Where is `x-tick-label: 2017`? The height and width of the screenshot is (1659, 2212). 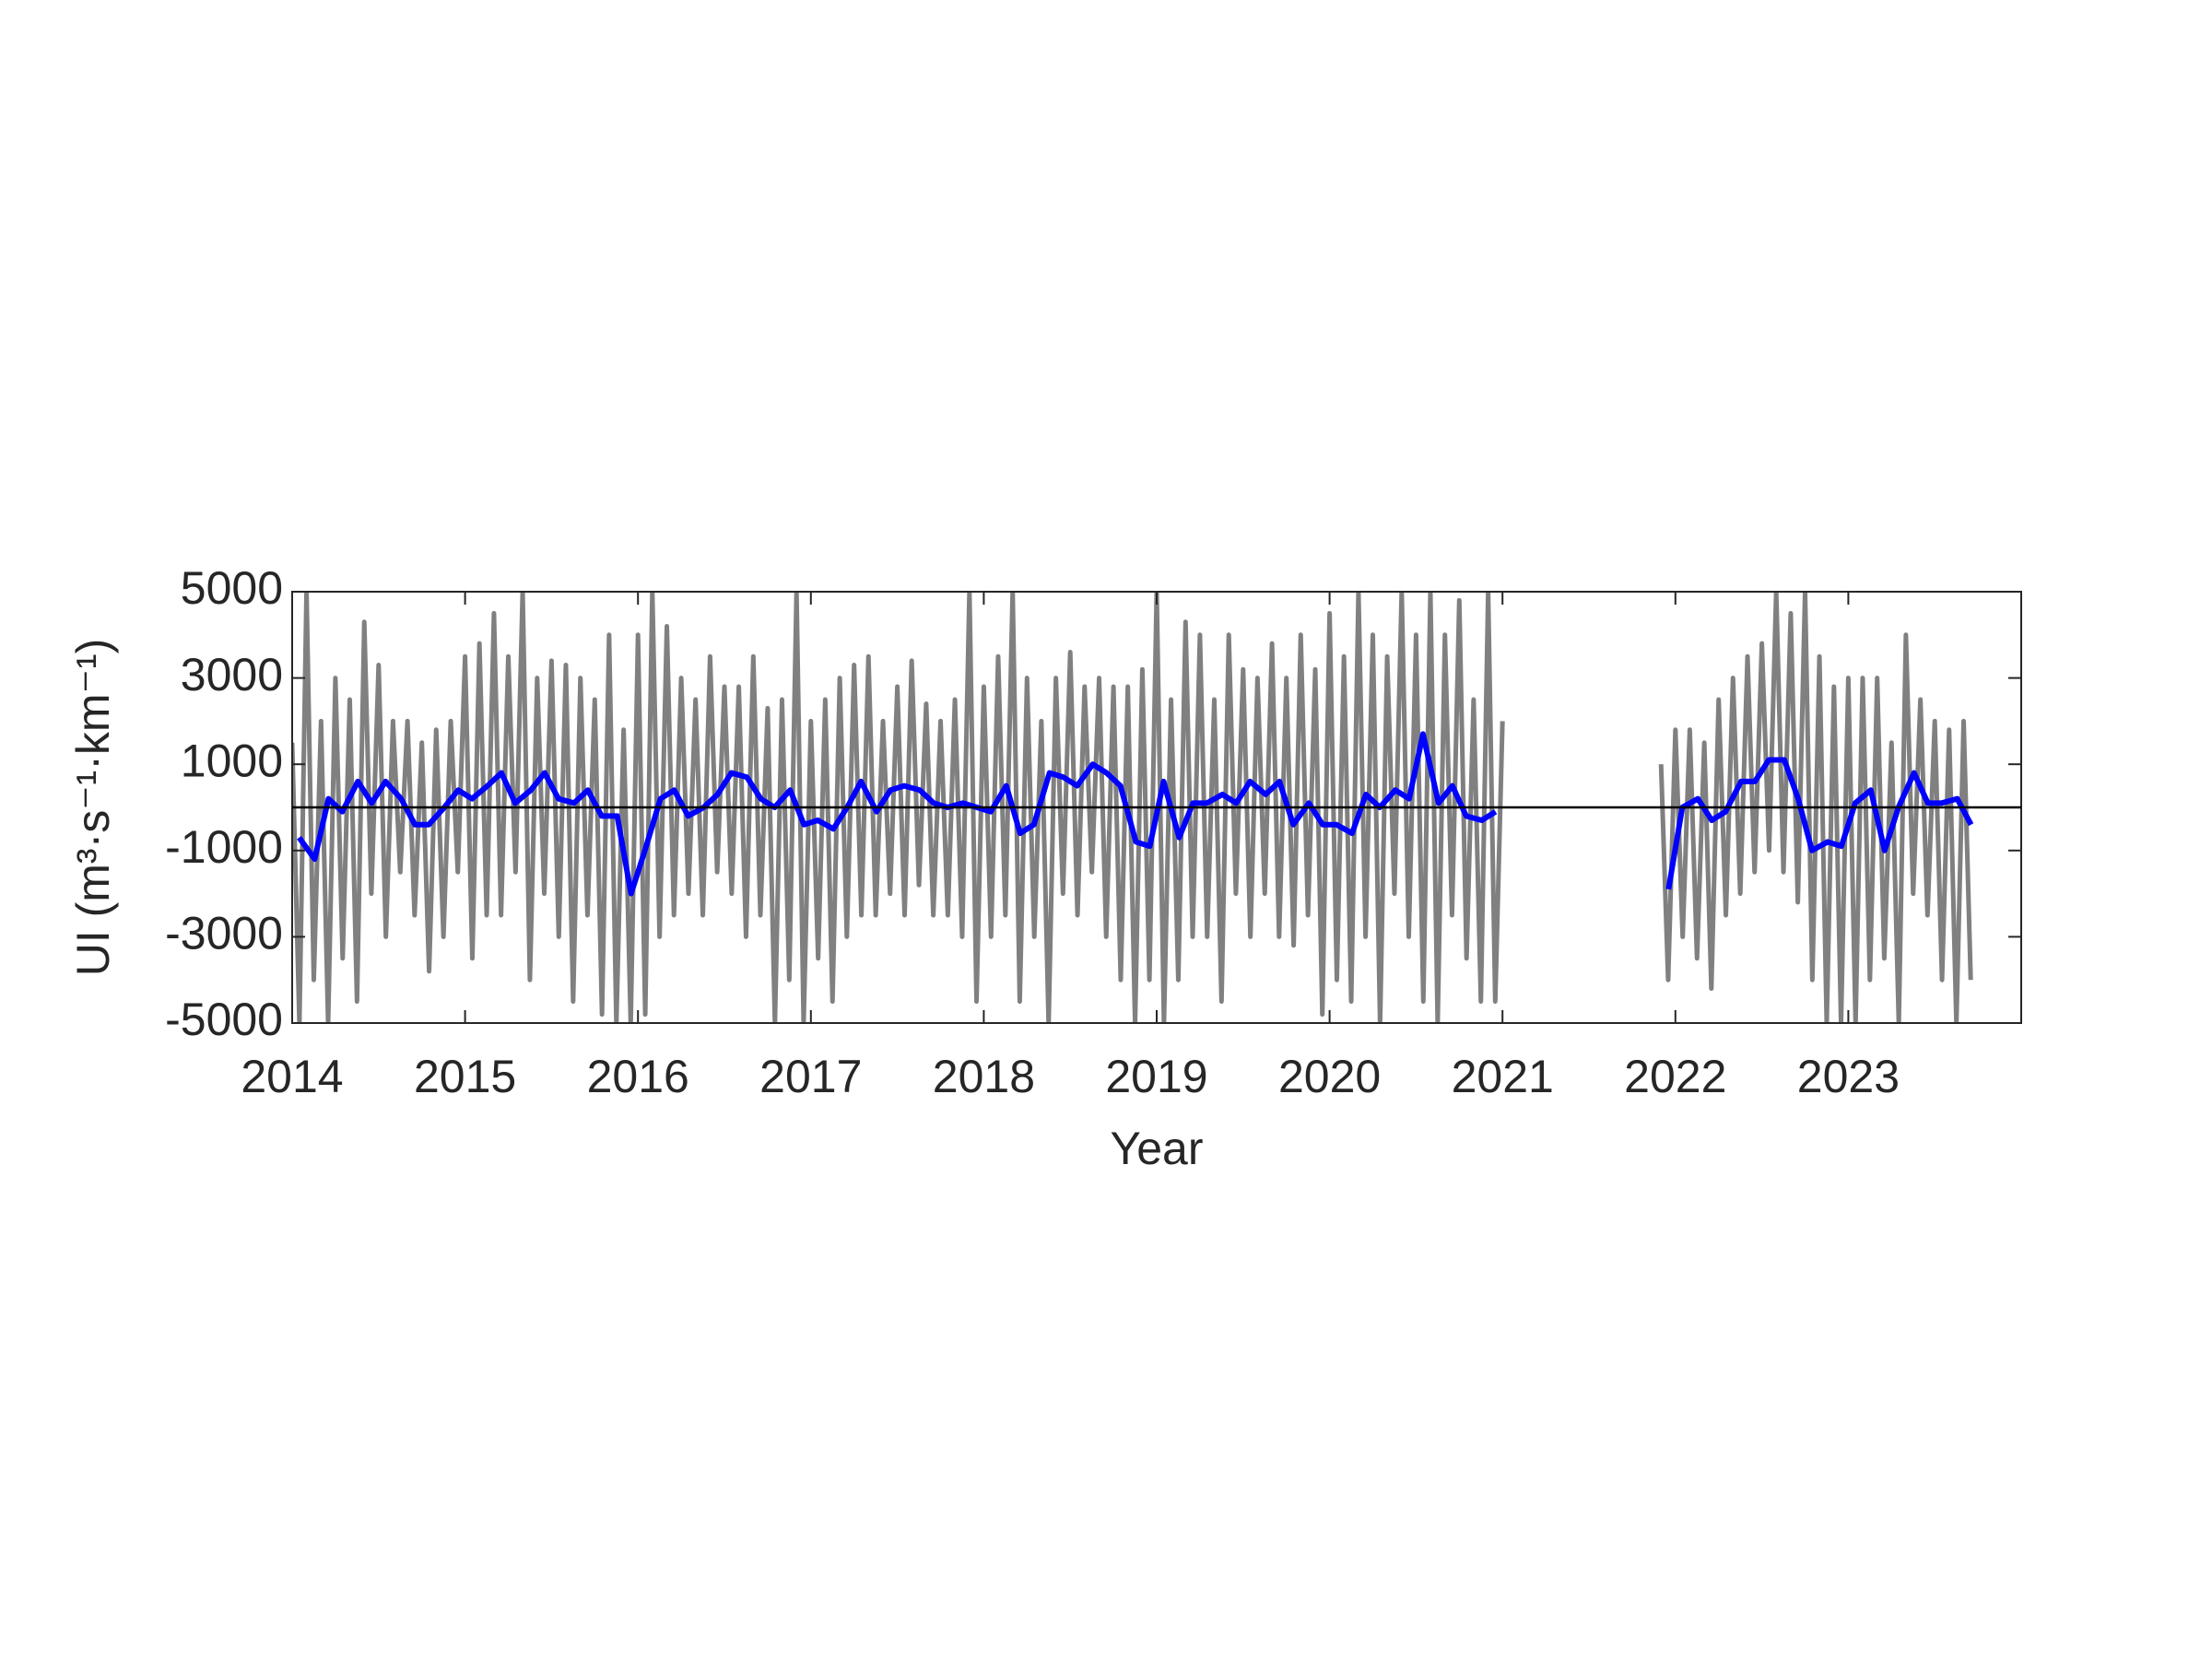 x-tick-label: 2017 is located at coordinates (810, 1076).